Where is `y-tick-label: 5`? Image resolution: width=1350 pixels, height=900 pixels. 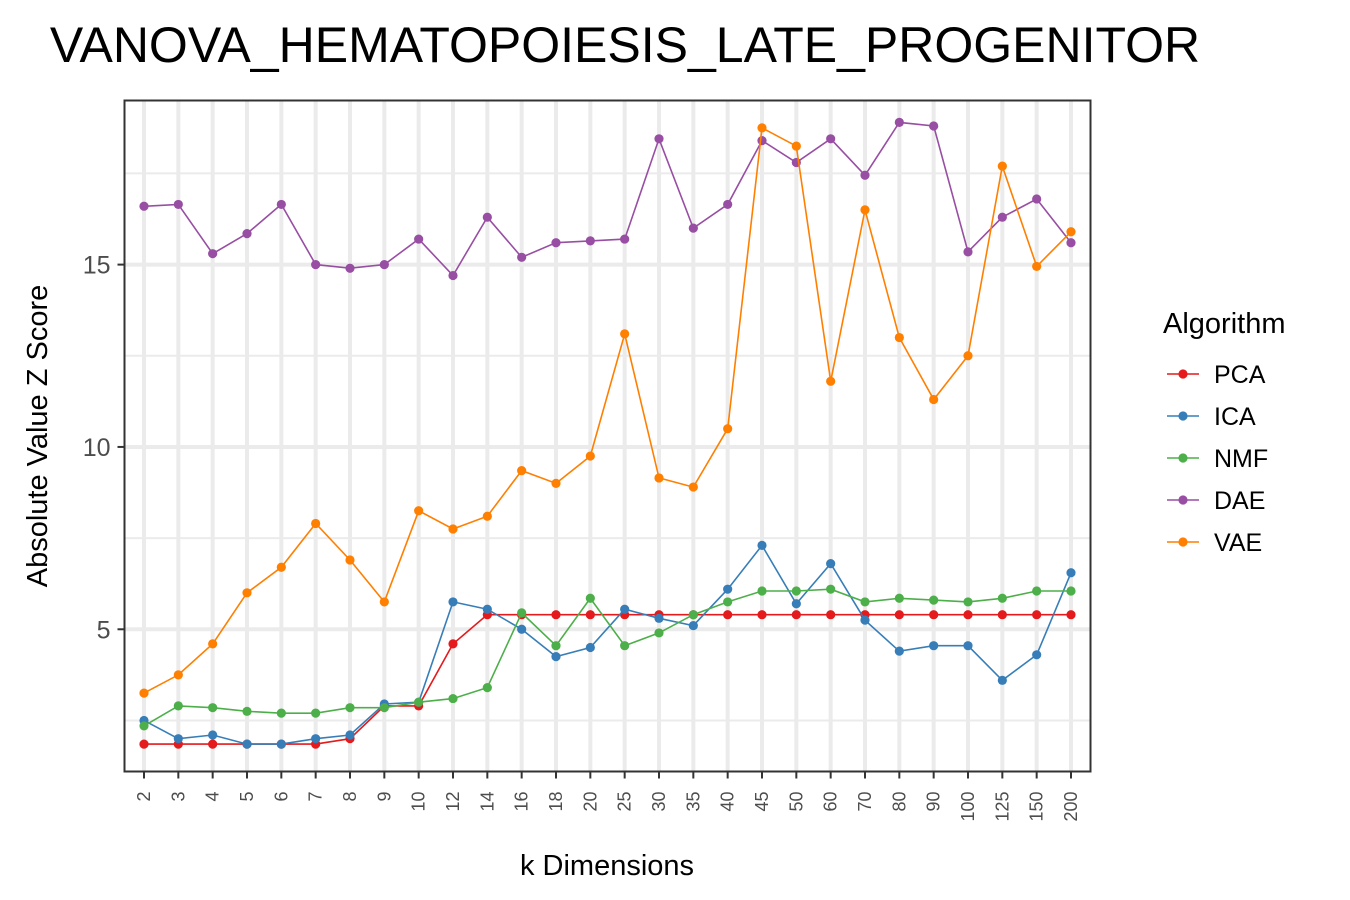 y-tick-label: 5 is located at coordinates (104, 630).